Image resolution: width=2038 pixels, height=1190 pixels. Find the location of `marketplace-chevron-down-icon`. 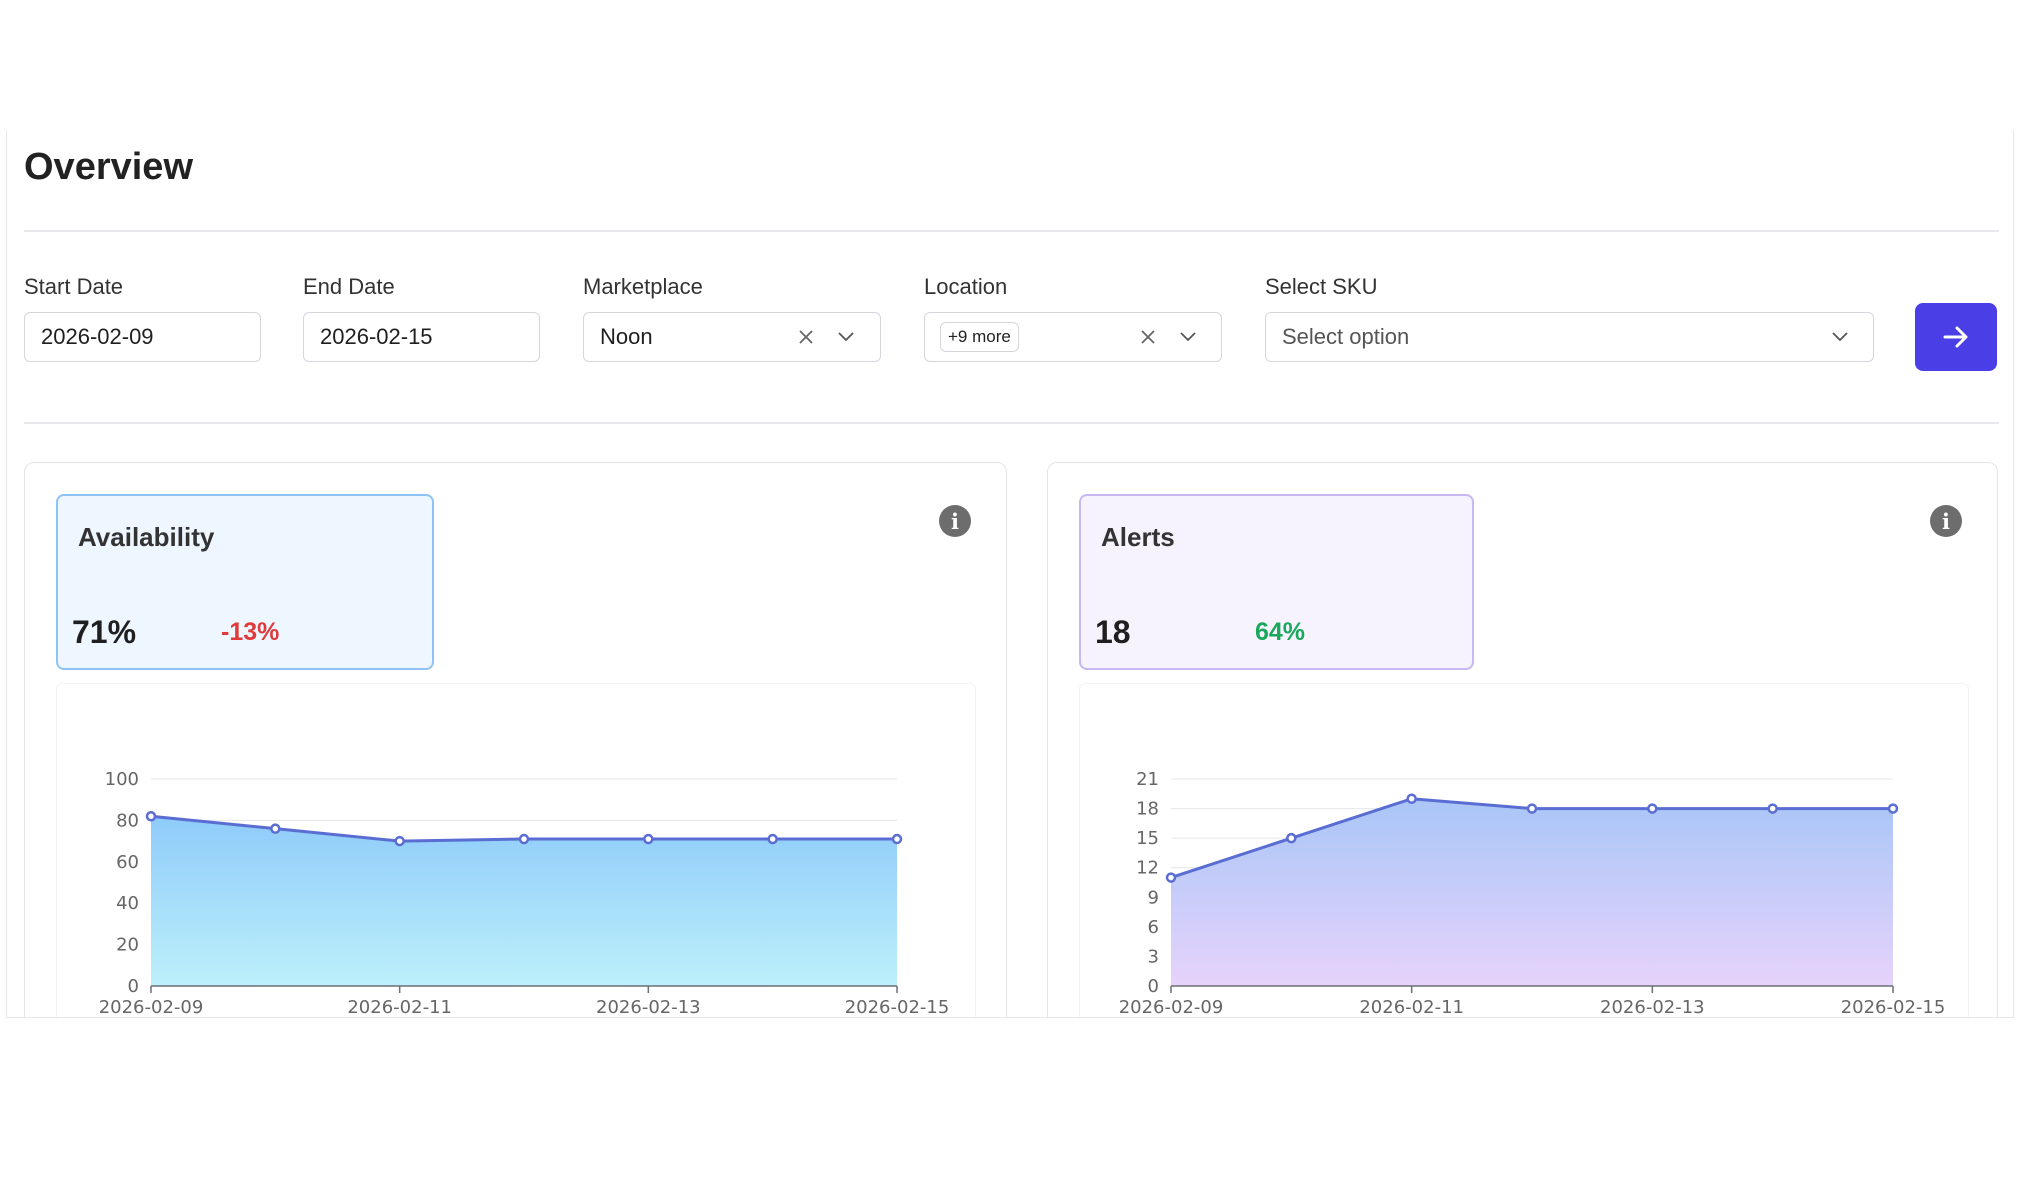

marketplace-chevron-down-icon is located at coordinates (846, 337).